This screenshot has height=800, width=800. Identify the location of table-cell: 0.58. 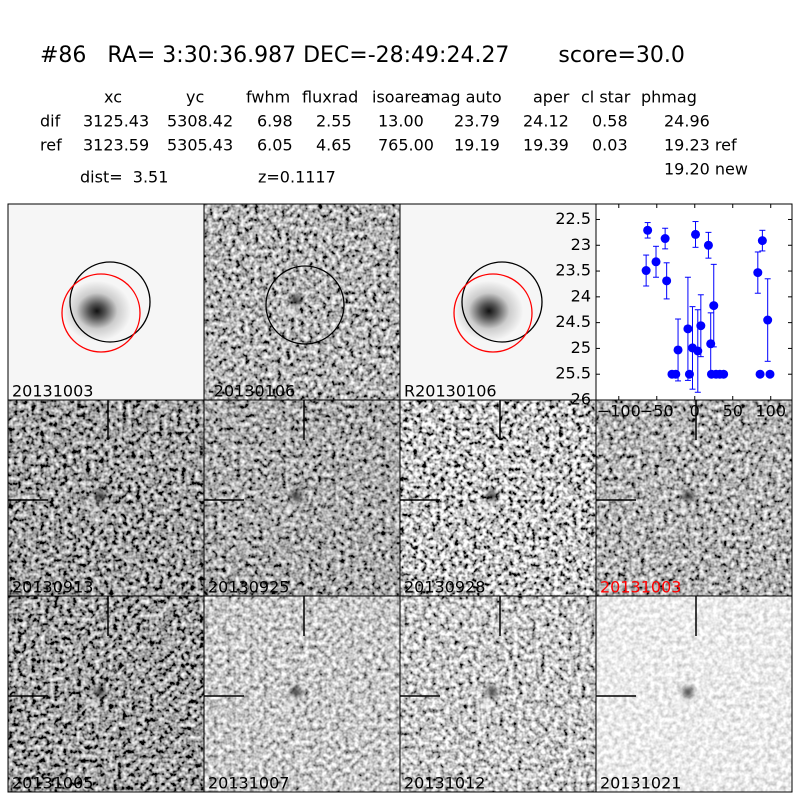
(610, 121).